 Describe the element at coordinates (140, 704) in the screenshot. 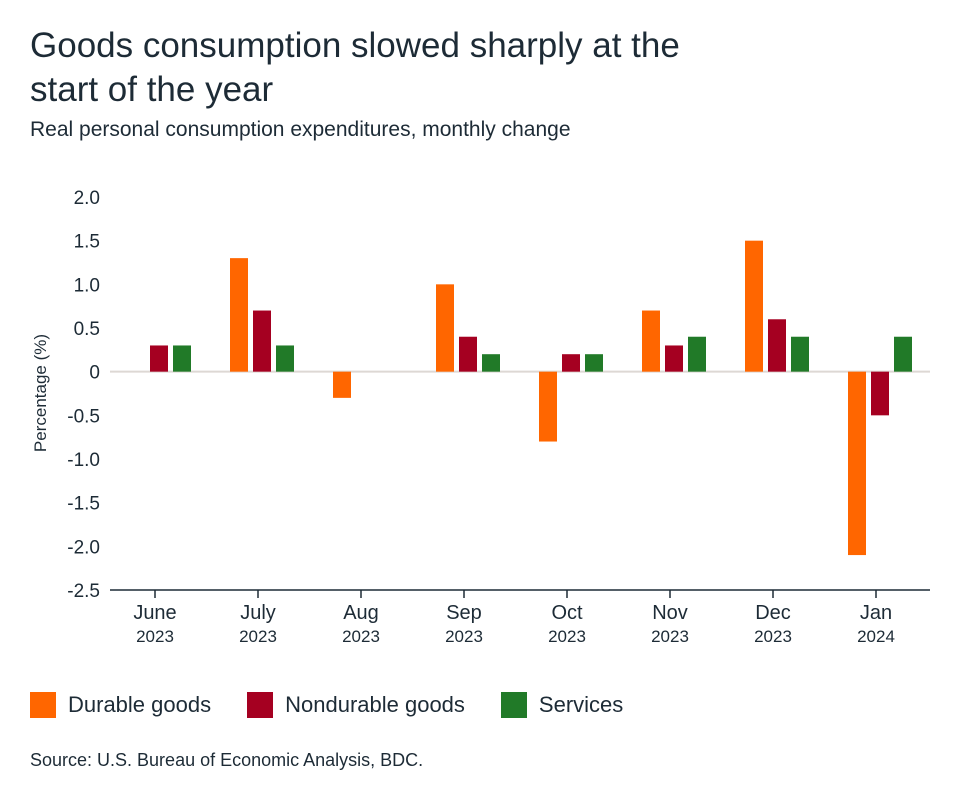

I see `legend-label: Durable goods` at that location.